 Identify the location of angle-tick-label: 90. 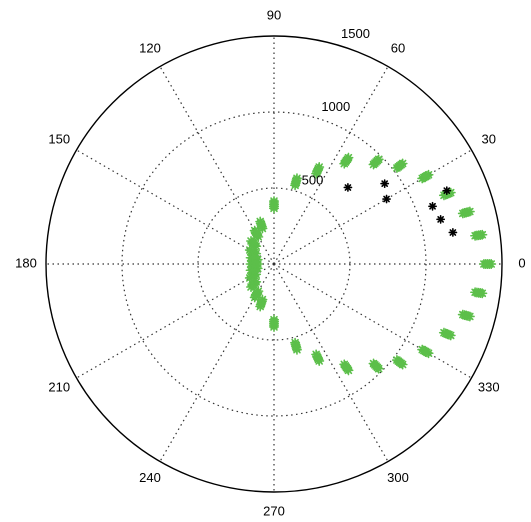
(274, 14).